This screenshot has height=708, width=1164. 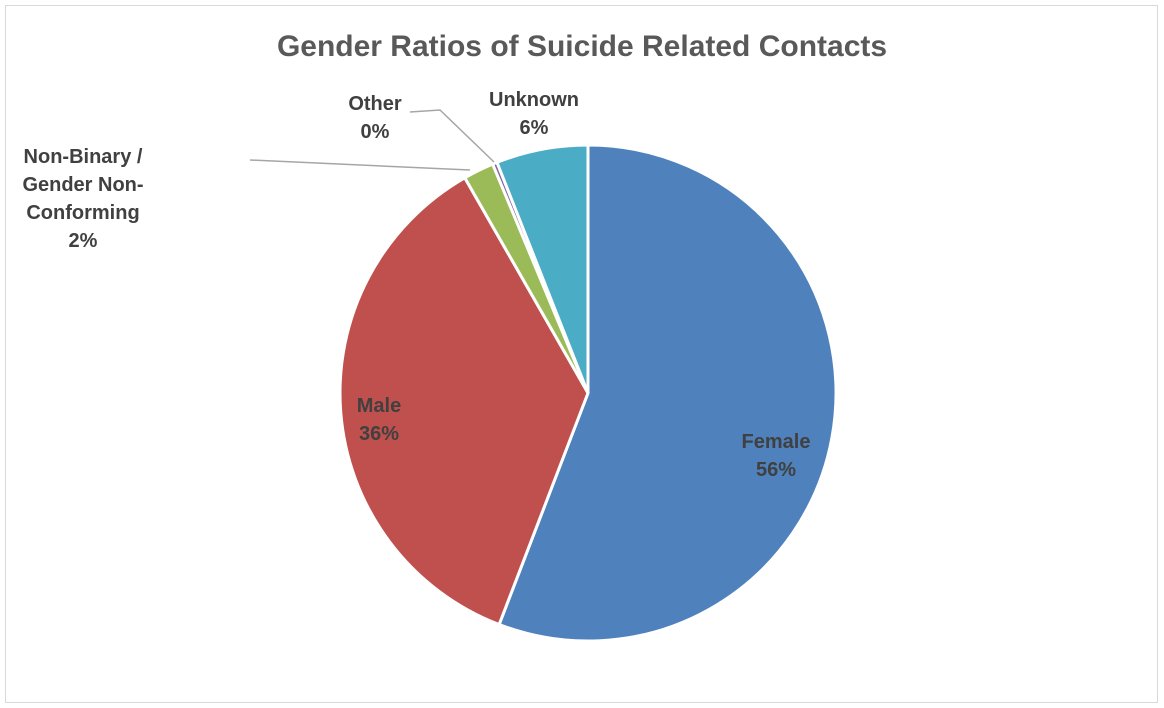 I want to click on leader-line-other, so click(x=452, y=136).